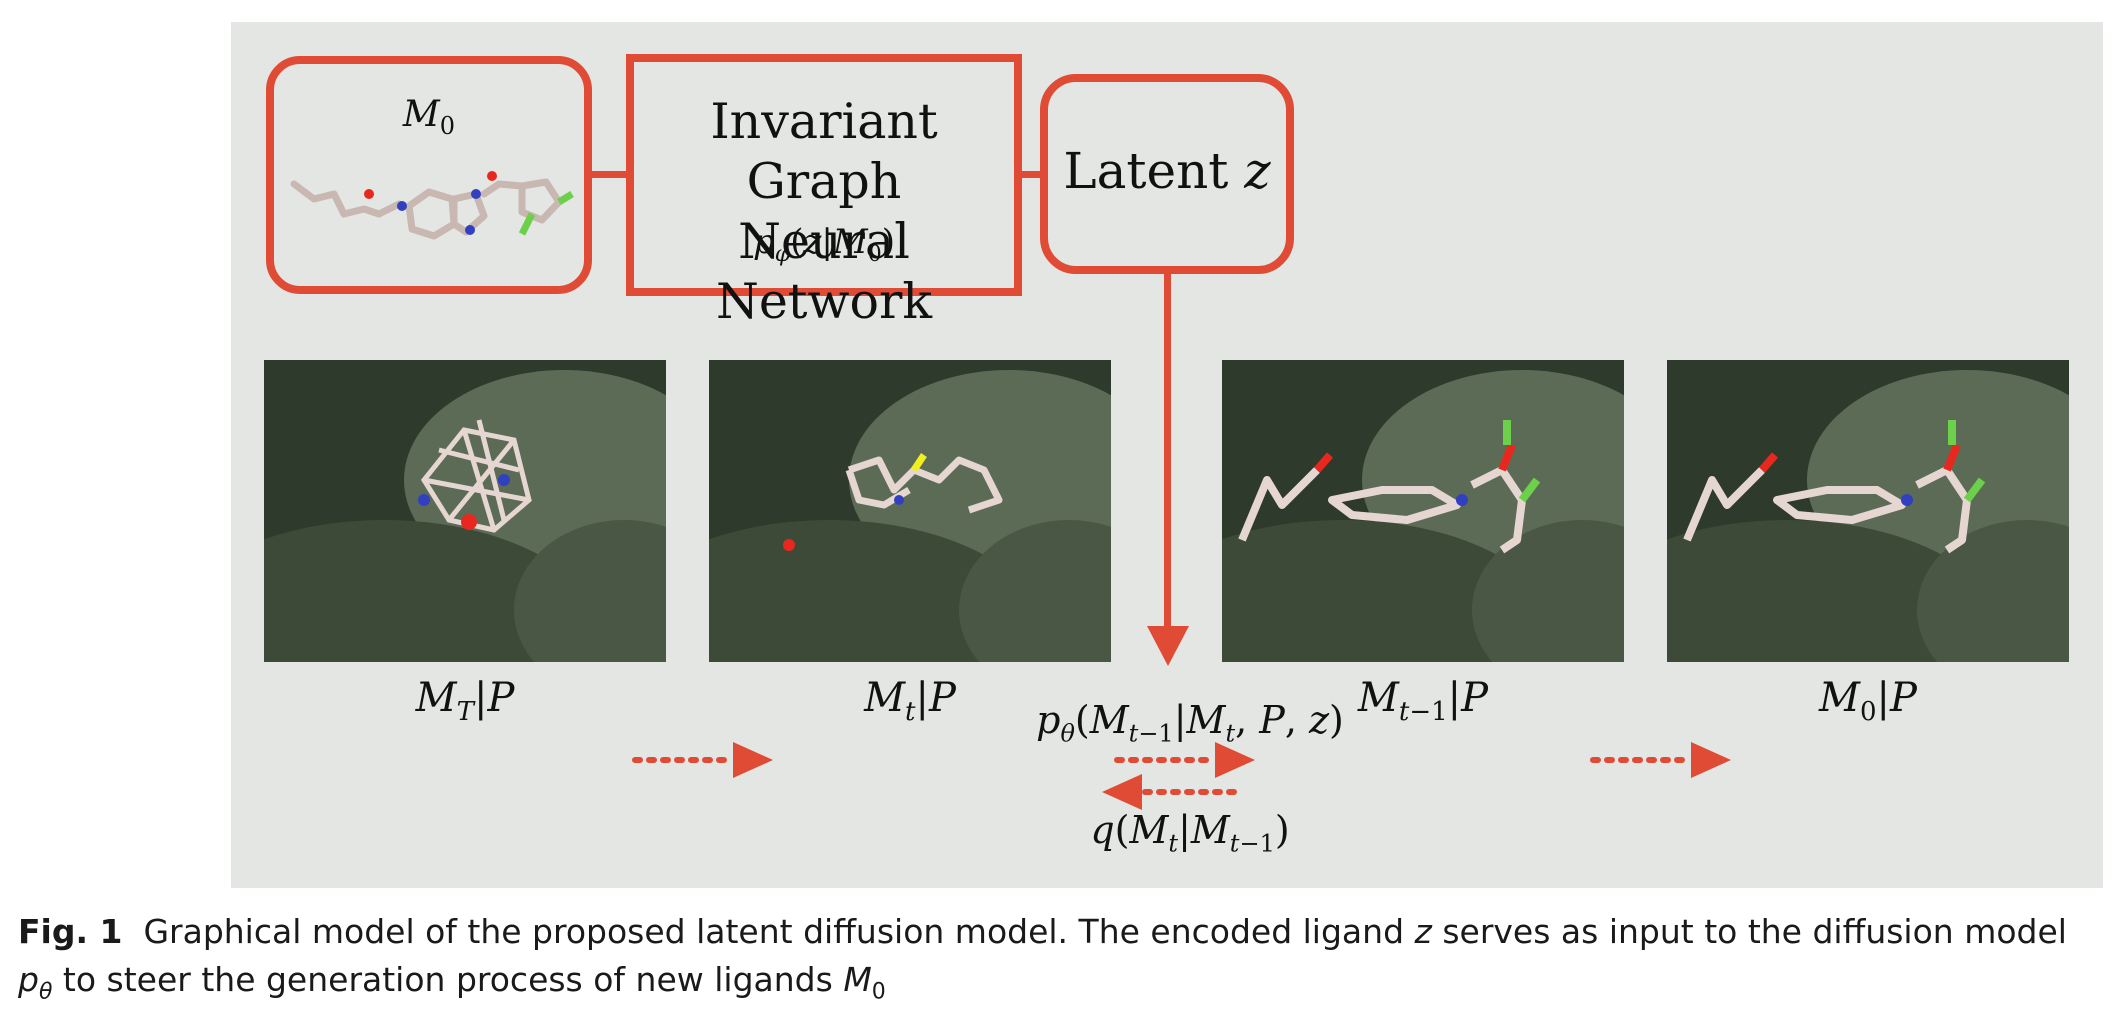  What do you see at coordinates (1423, 931) in the screenshot?
I see `caption-z: z` at bounding box center [1423, 931].